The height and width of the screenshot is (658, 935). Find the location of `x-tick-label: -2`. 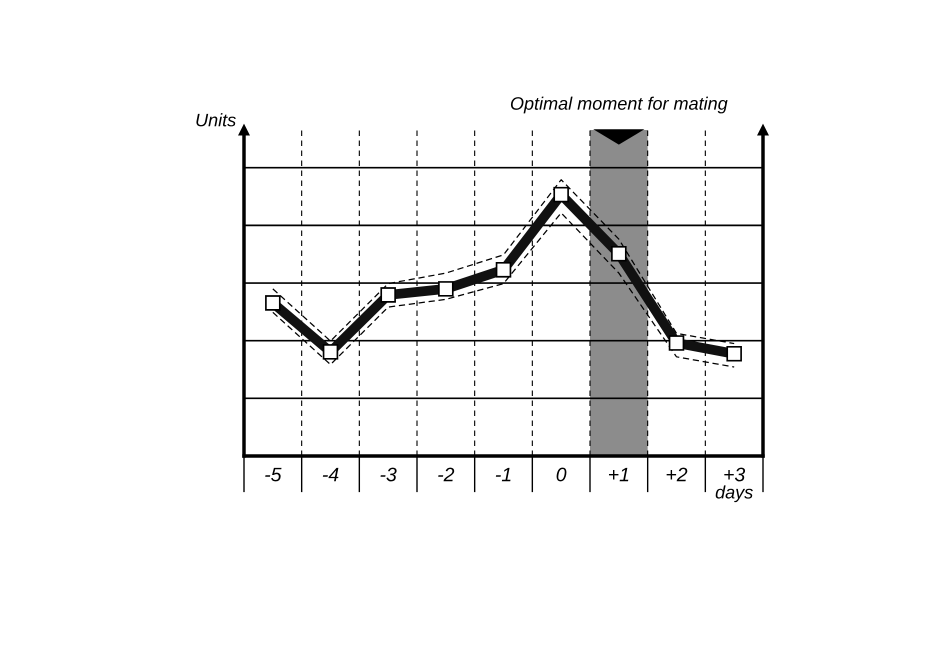

x-tick-label: -2 is located at coordinates (446, 475).